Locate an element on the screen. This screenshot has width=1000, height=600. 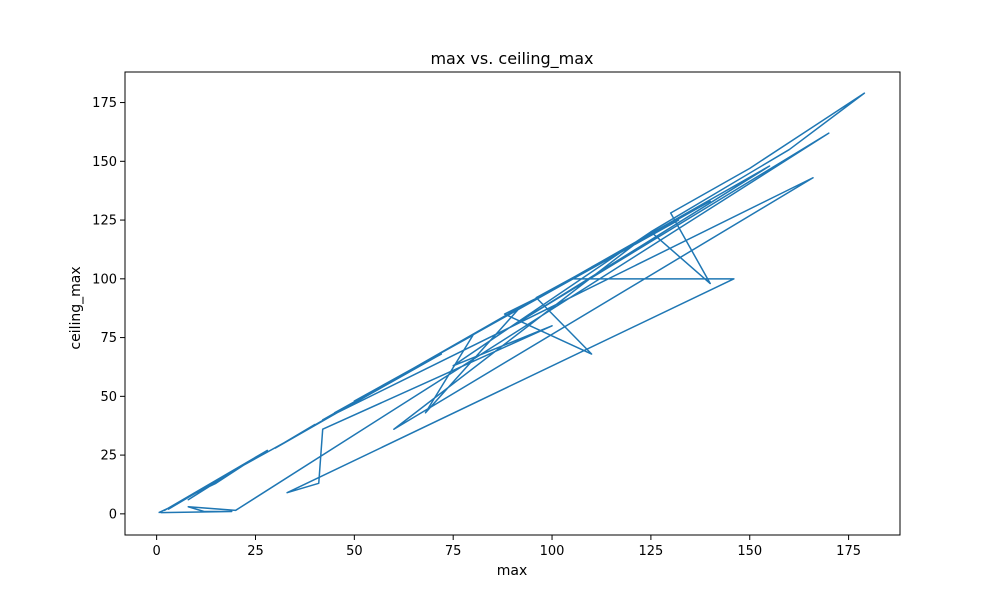
y-tick-label: 125 is located at coordinates (104, 221).